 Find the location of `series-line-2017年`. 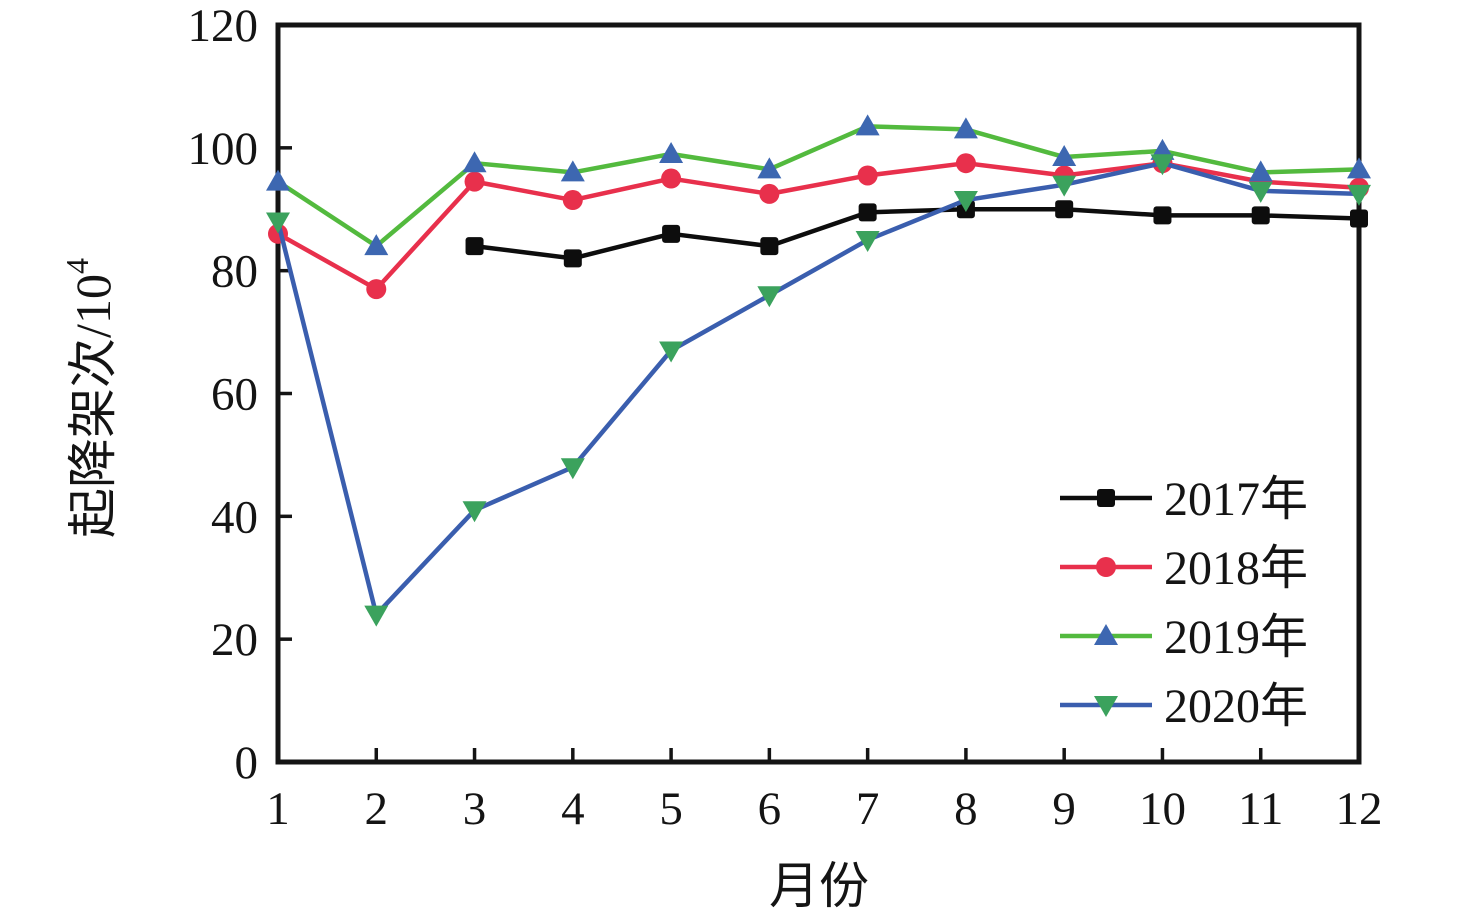

series-line-2017年 is located at coordinates (917, 234).